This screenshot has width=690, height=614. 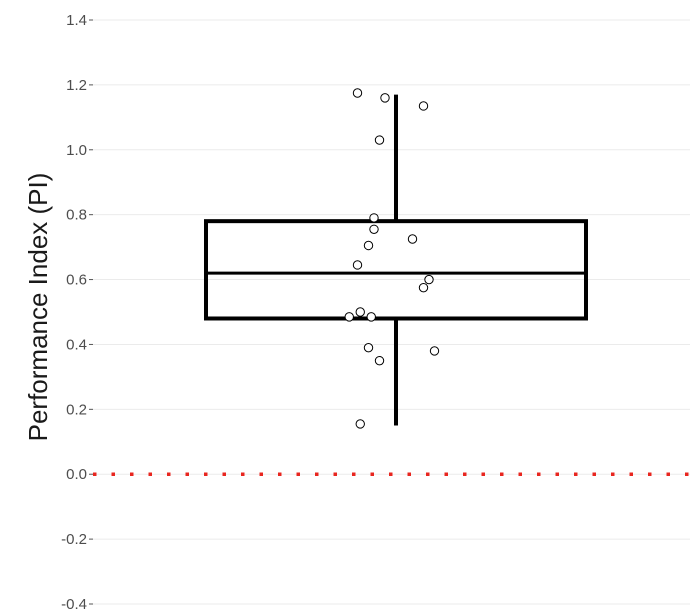 I want to click on tick-label: -0.4, so click(x=74, y=604).